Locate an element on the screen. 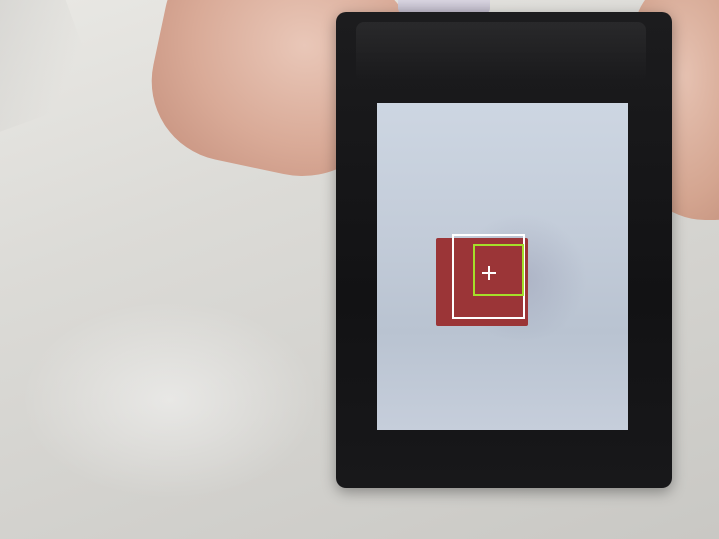  bezel-glare is located at coordinates (501, 52).